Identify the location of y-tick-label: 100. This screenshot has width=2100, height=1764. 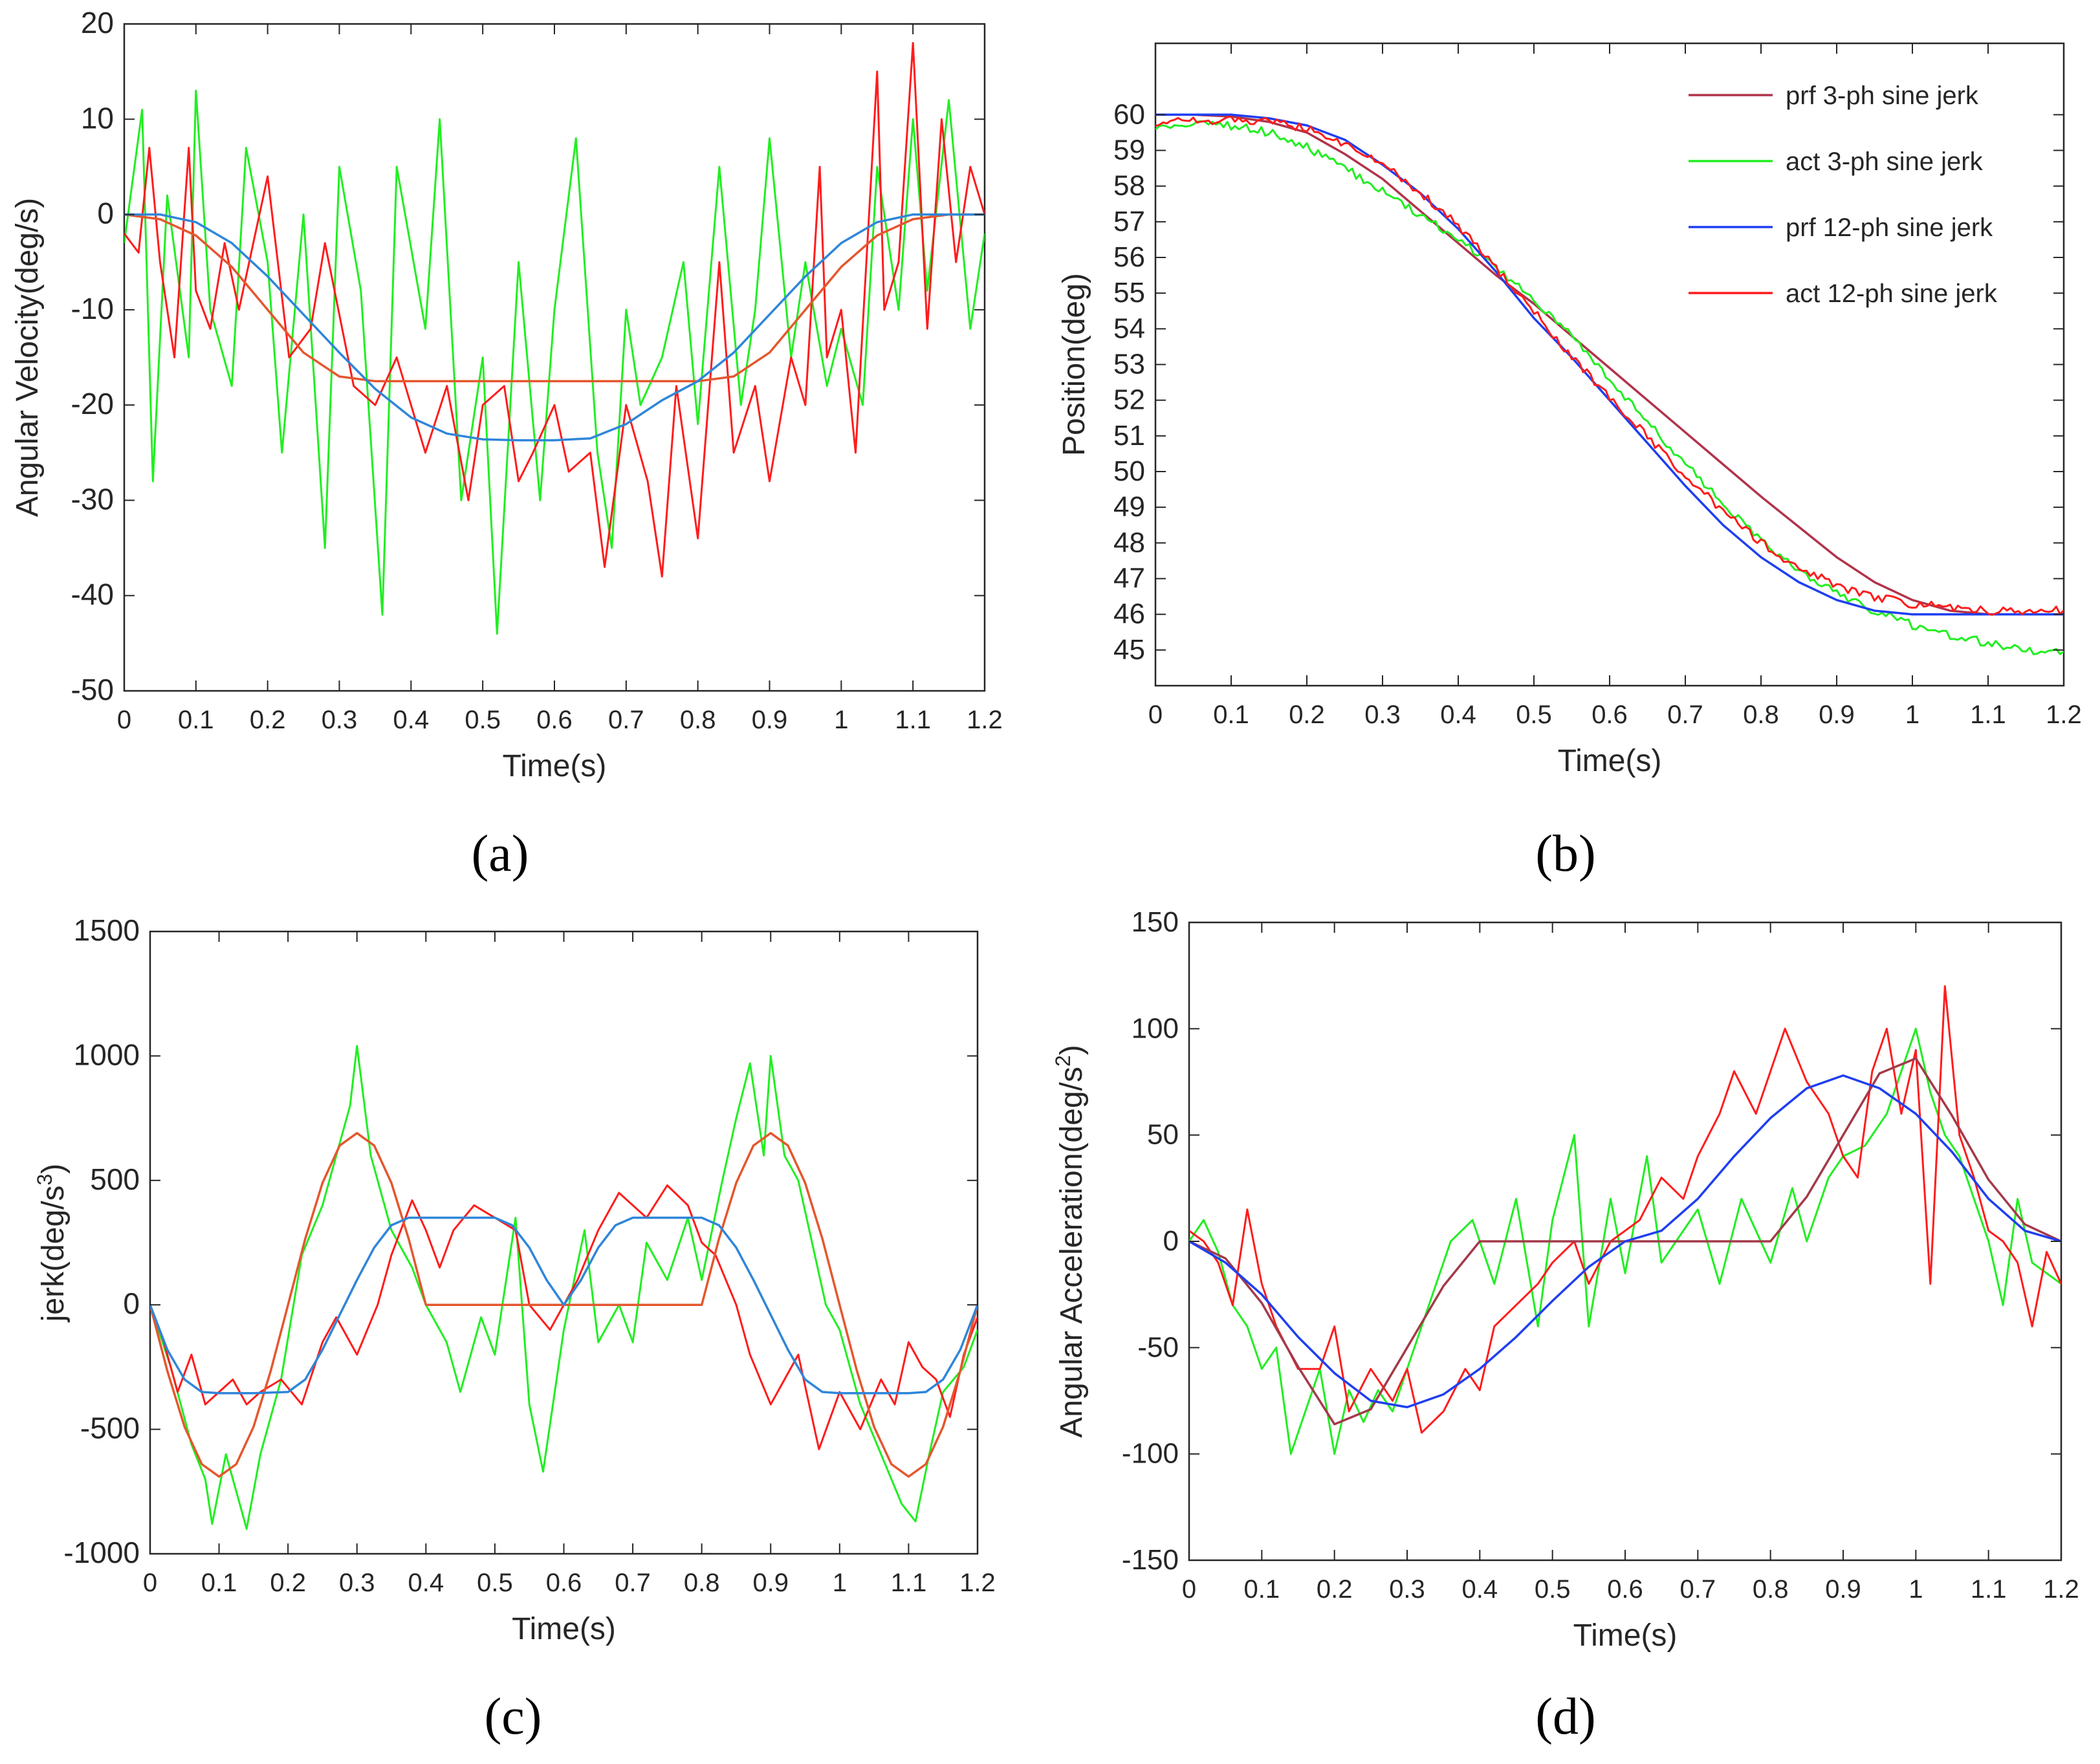
(1155, 1028).